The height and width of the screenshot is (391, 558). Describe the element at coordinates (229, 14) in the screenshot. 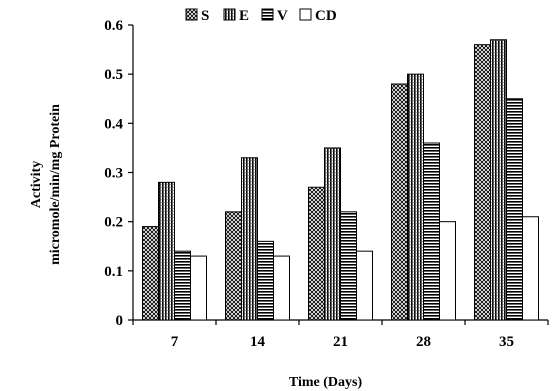

I see `legend-swatch-E` at that location.